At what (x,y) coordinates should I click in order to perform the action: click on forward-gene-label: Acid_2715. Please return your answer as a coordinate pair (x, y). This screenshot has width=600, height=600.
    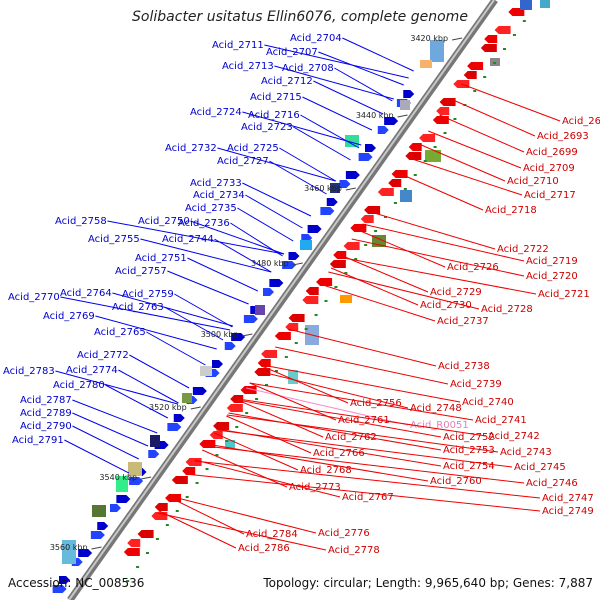
    Looking at the image, I should click on (276, 97).